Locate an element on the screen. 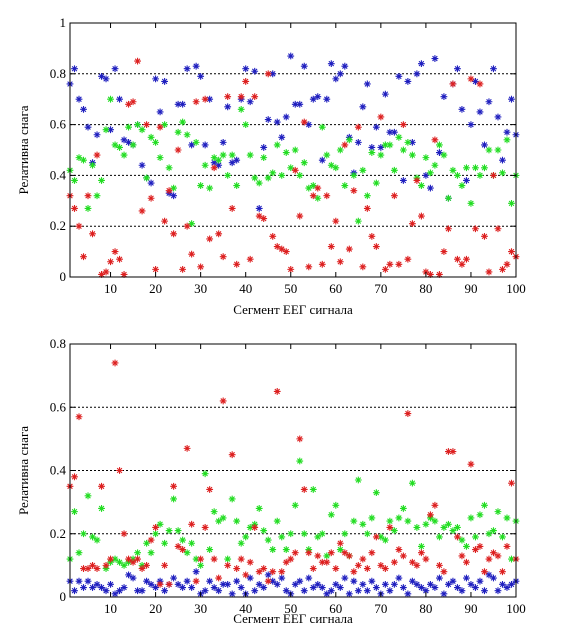 This screenshot has width=567, height=637. y-tick-label: 0.2 is located at coordinates (58, 225).